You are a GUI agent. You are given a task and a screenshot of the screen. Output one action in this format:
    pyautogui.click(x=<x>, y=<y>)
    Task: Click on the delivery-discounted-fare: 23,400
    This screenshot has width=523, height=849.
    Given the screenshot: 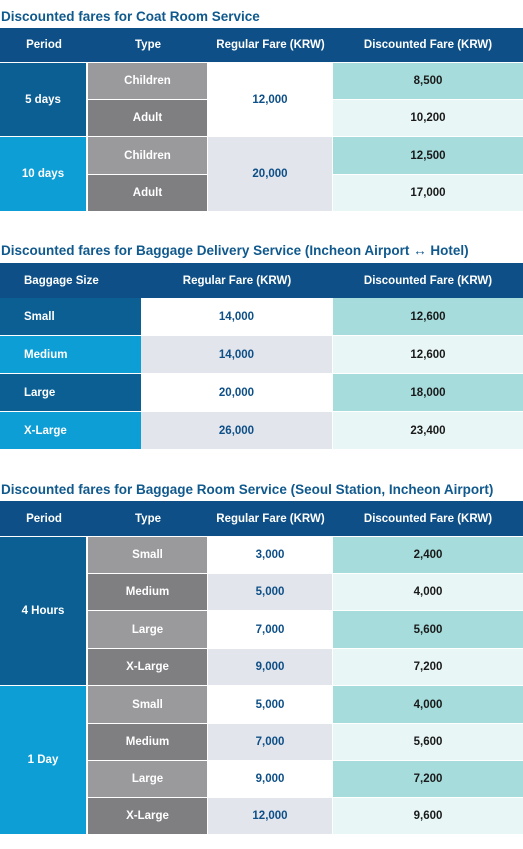 What is the action you would take?
    pyautogui.click(x=428, y=430)
    